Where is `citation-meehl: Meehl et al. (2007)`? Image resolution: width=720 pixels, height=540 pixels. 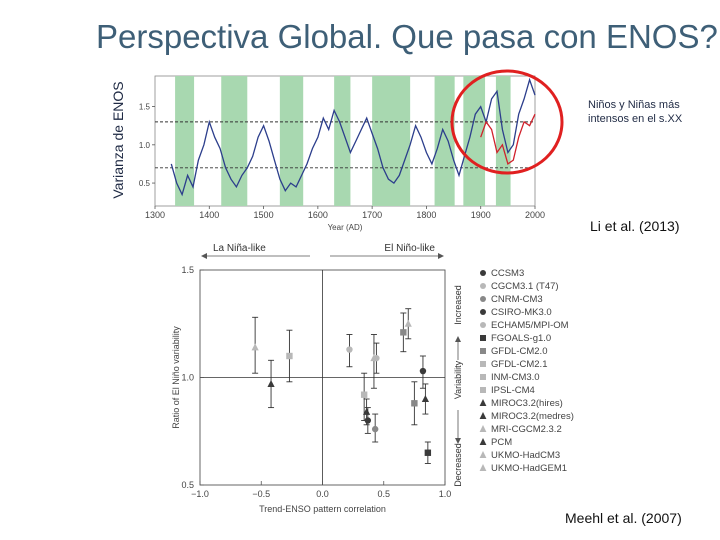 citation-meehl: Meehl et al. (2007) is located at coordinates (623, 518).